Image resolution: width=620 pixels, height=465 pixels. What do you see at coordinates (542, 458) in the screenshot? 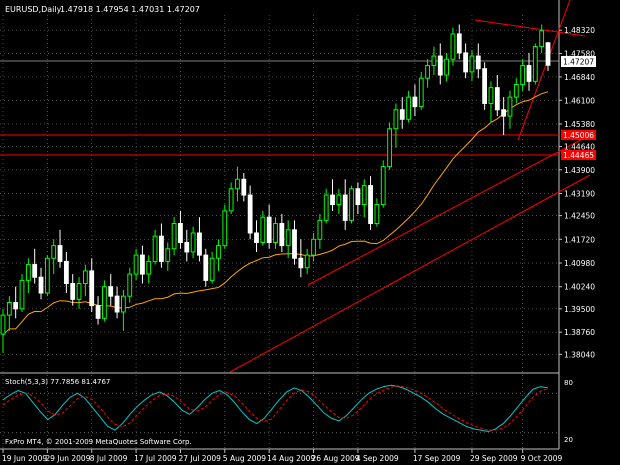
I see `time-tick-label: 9 Oct 2009` at bounding box center [542, 458].